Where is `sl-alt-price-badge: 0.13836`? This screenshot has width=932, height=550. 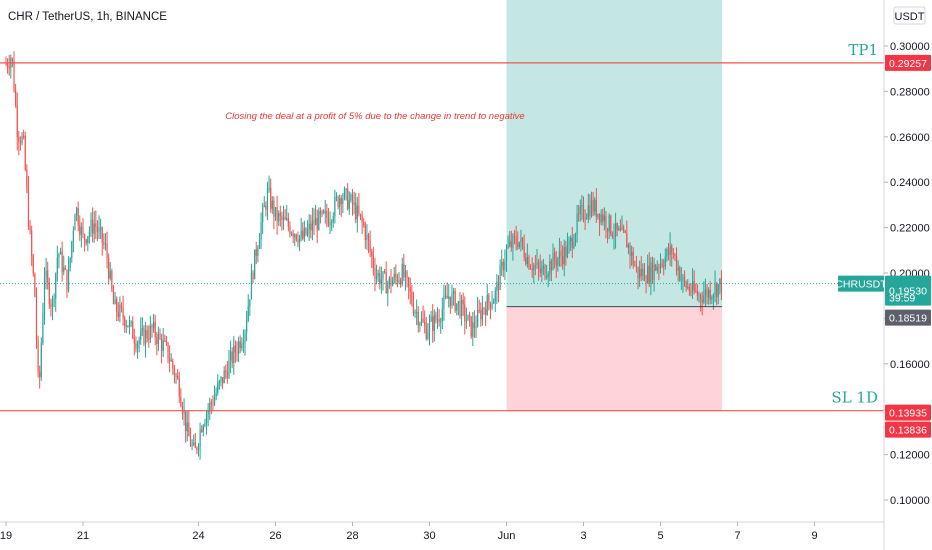 sl-alt-price-badge: 0.13836 is located at coordinates (908, 429).